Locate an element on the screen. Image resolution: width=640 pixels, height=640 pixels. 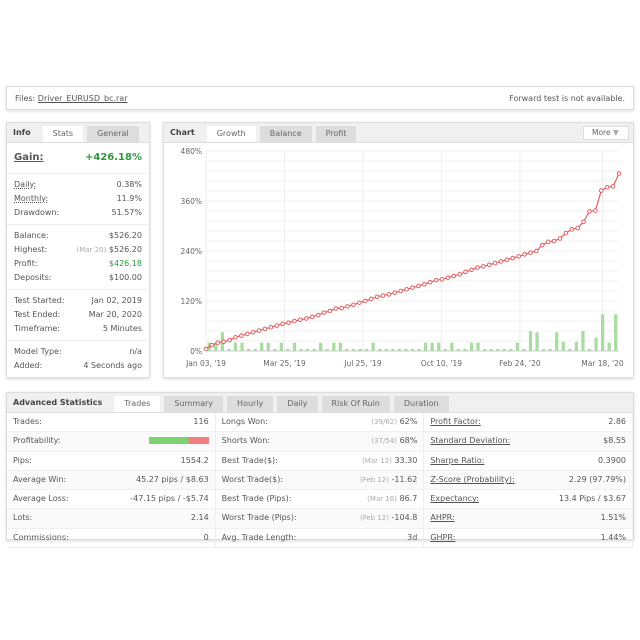
stat-label: Profit Factor: is located at coordinates (455, 421).